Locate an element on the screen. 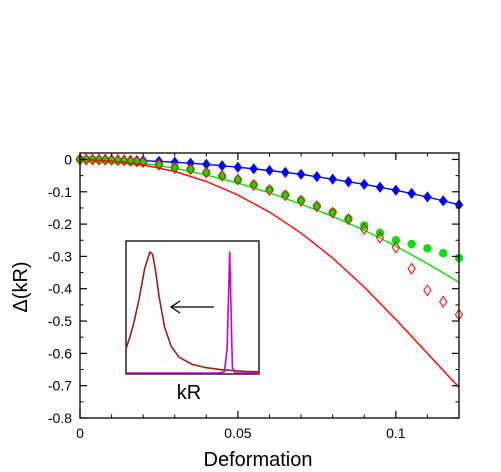 Image resolution: width=501 pixels, height=472 pixels. inset-series-0-line is located at coordinates (192, 312).